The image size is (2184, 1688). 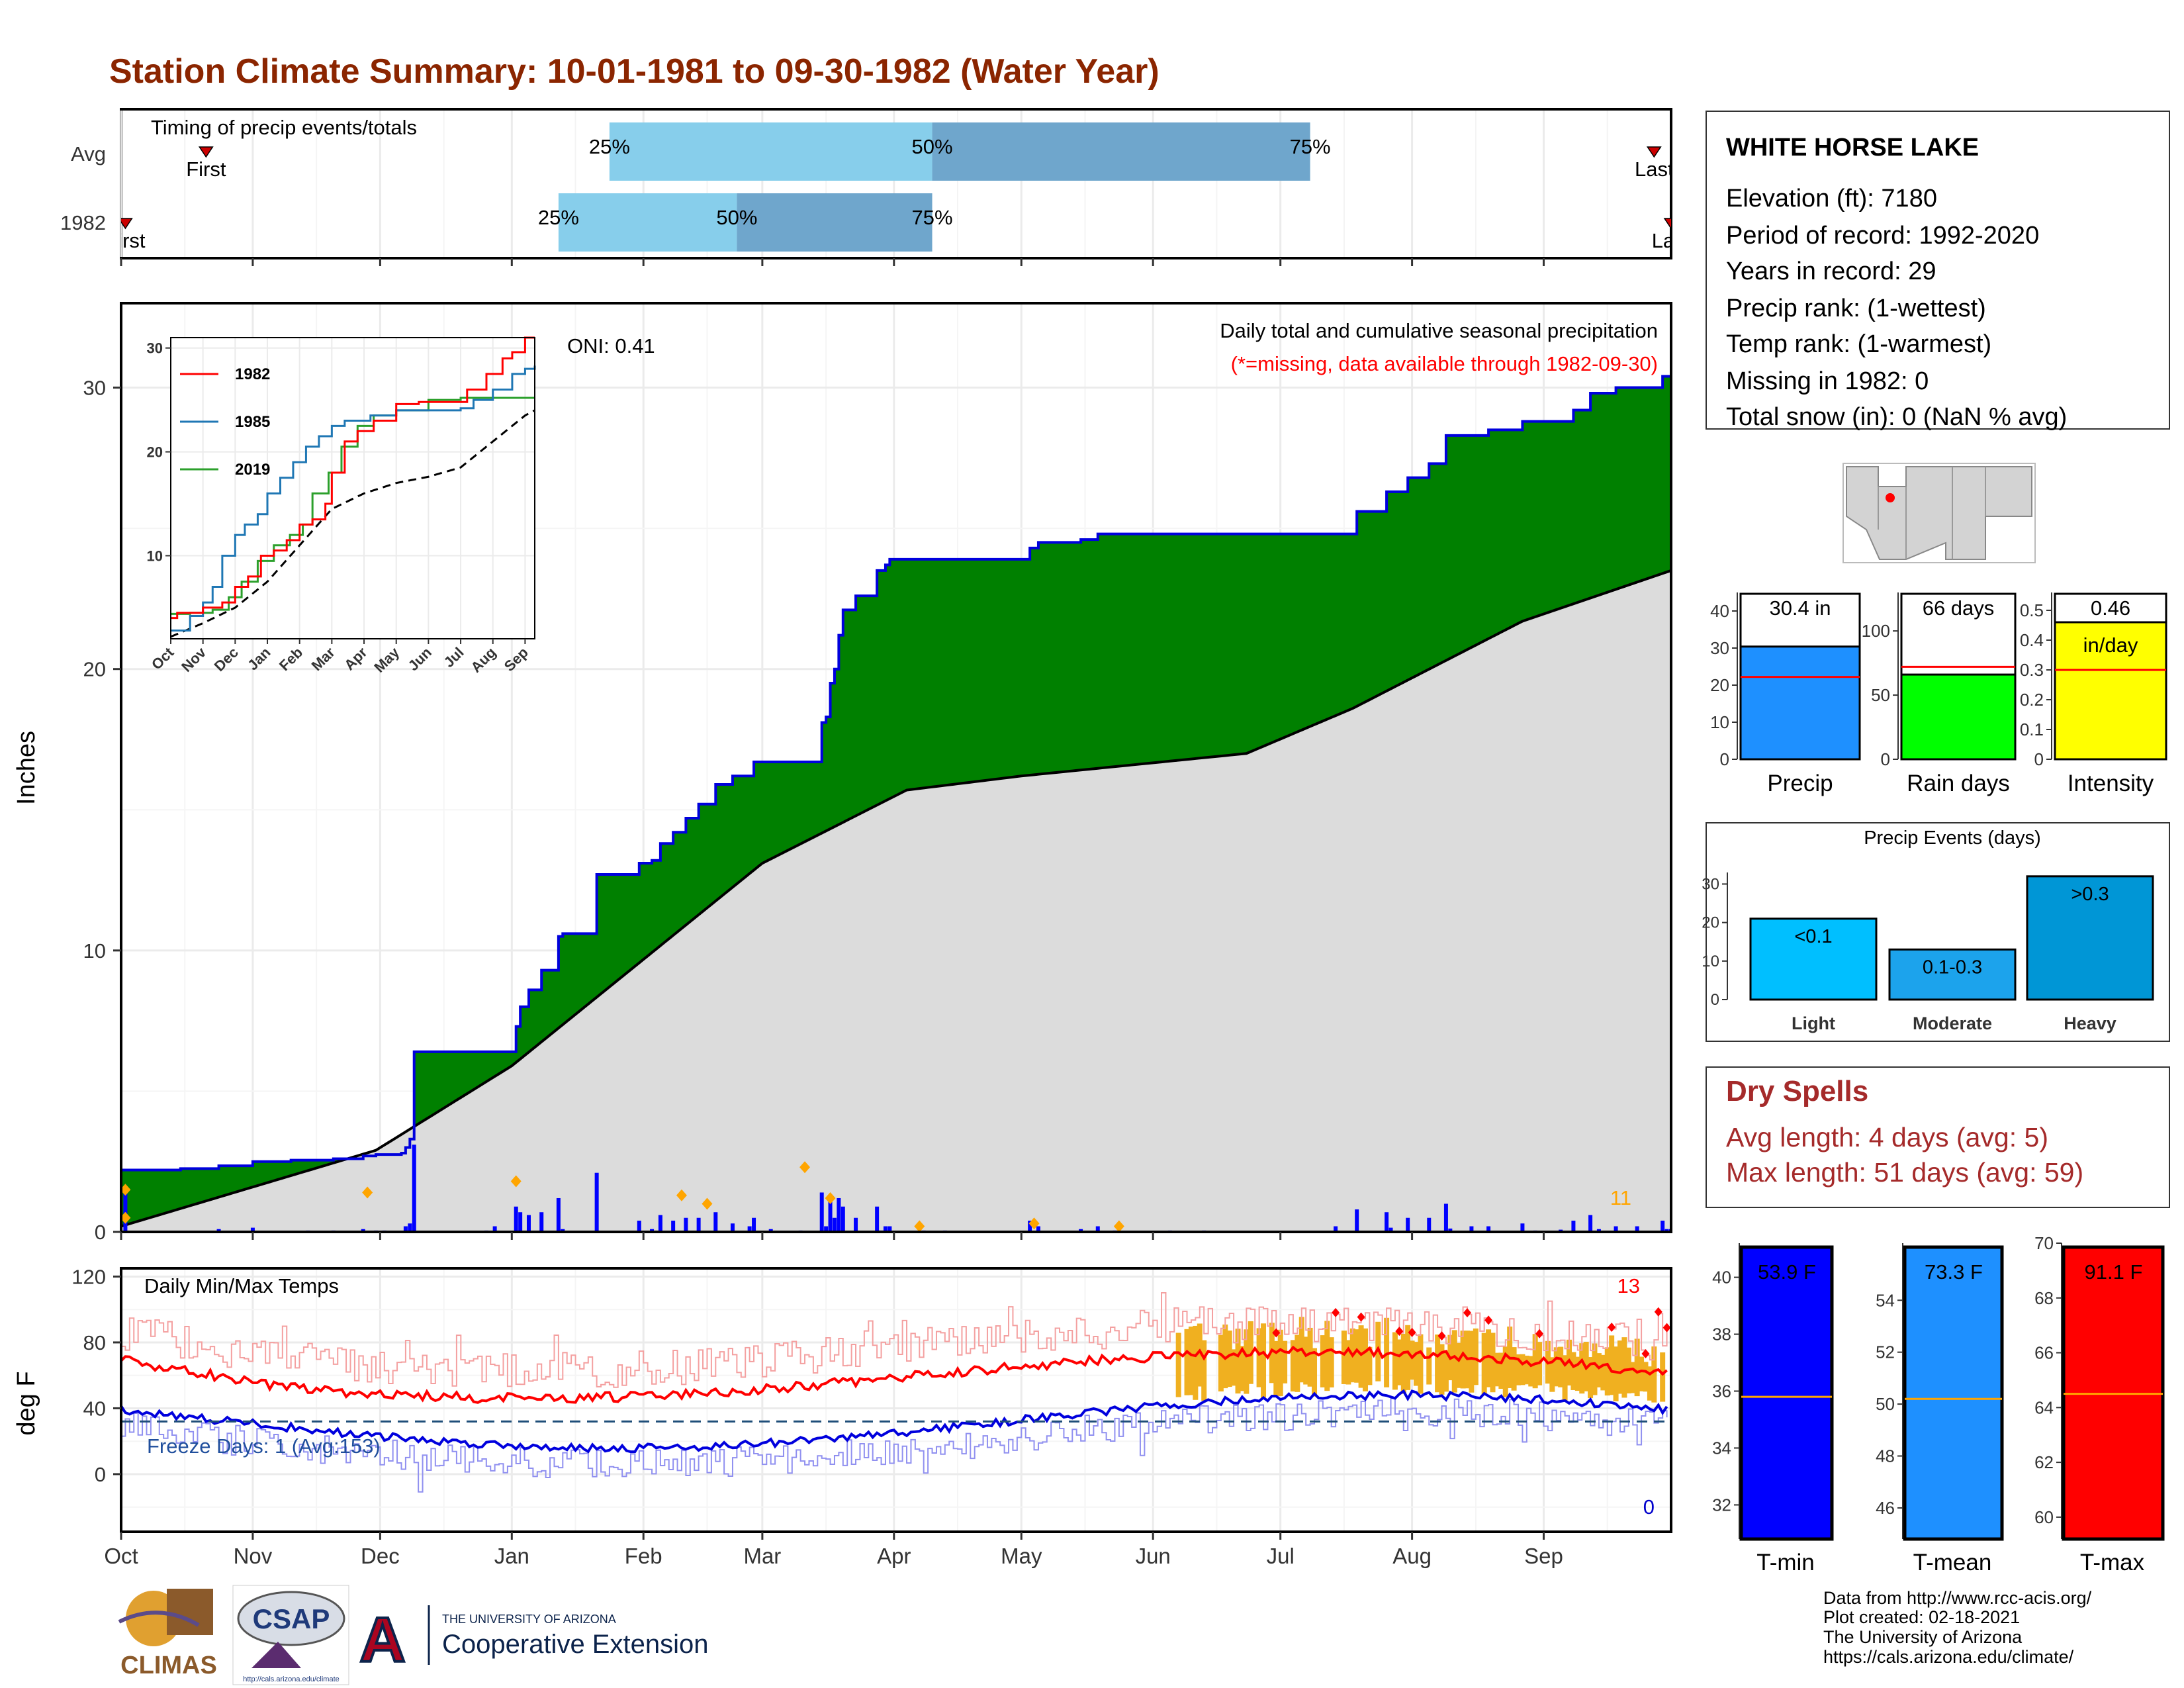 What do you see at coordinates (1957, 1598) in the screenshot?
I see `footer-data-source: Data from http://www.rcc-acis.org/` at bounding box center [1957, 1598].